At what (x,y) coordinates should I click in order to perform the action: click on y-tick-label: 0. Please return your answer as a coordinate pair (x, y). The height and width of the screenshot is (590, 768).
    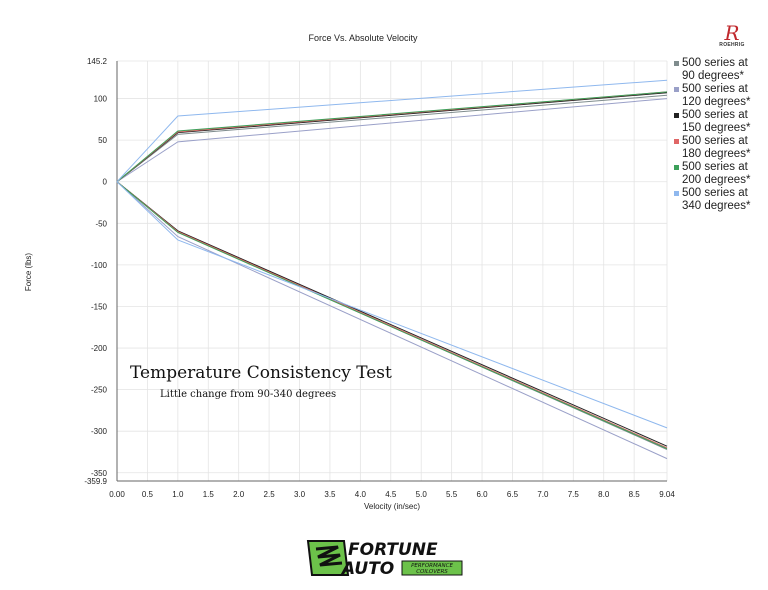
    Looking at the image, I should click on (105, 182).